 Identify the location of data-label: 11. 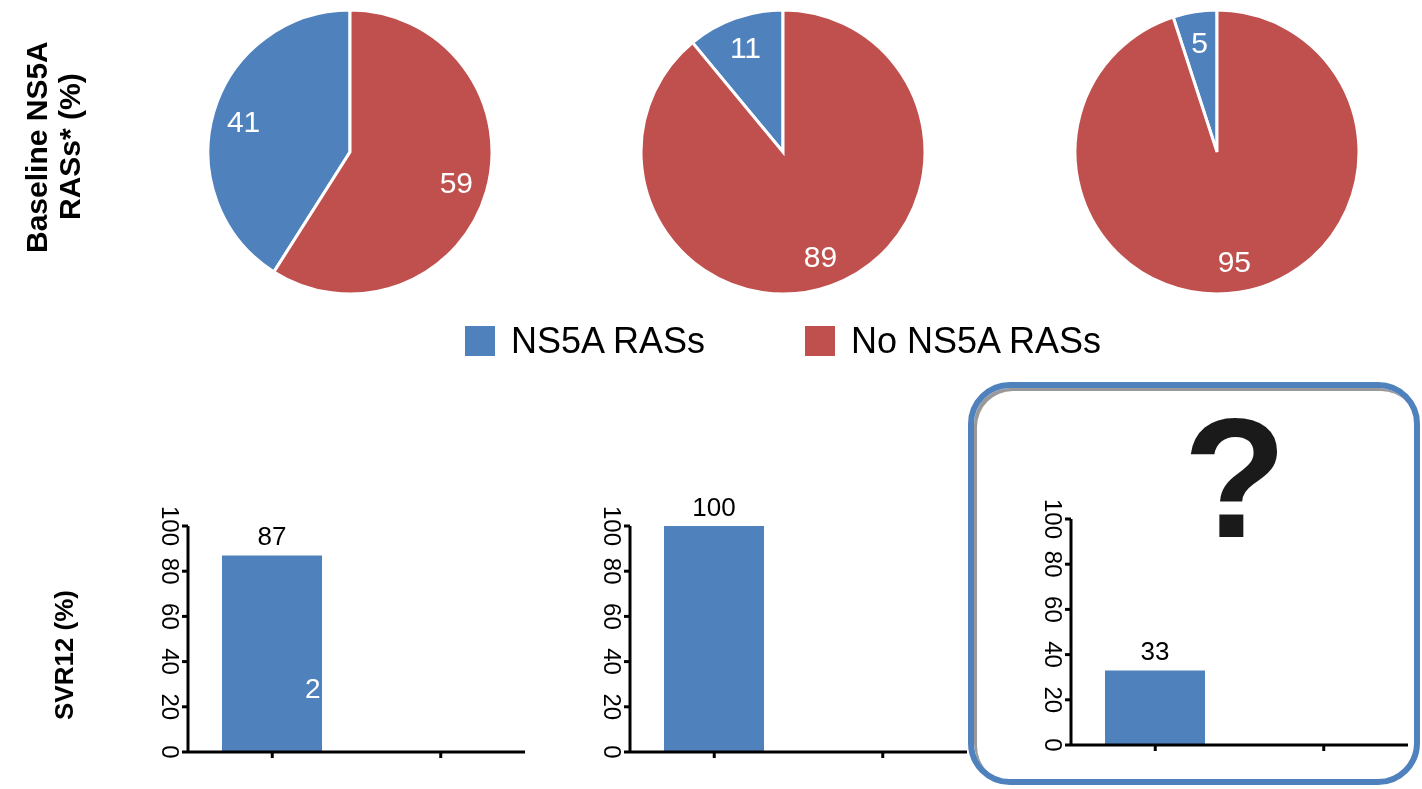
(745, 48).